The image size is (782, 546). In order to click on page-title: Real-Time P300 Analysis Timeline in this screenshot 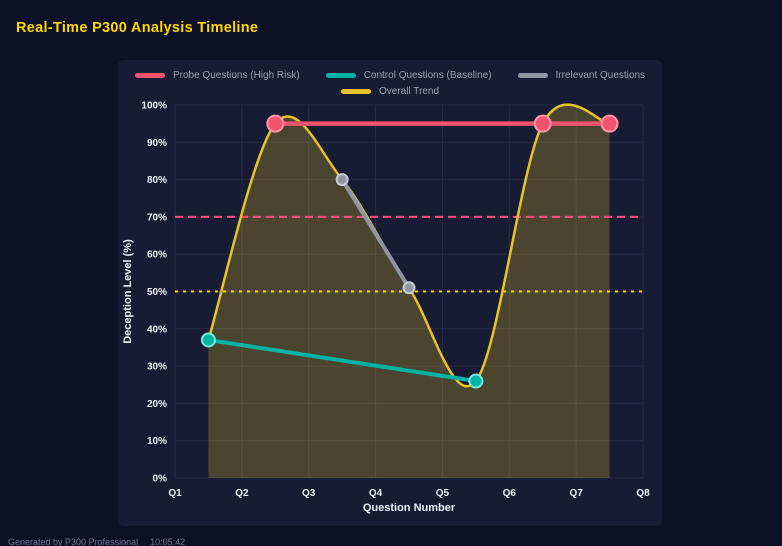, I will do `click(137, 28)`.